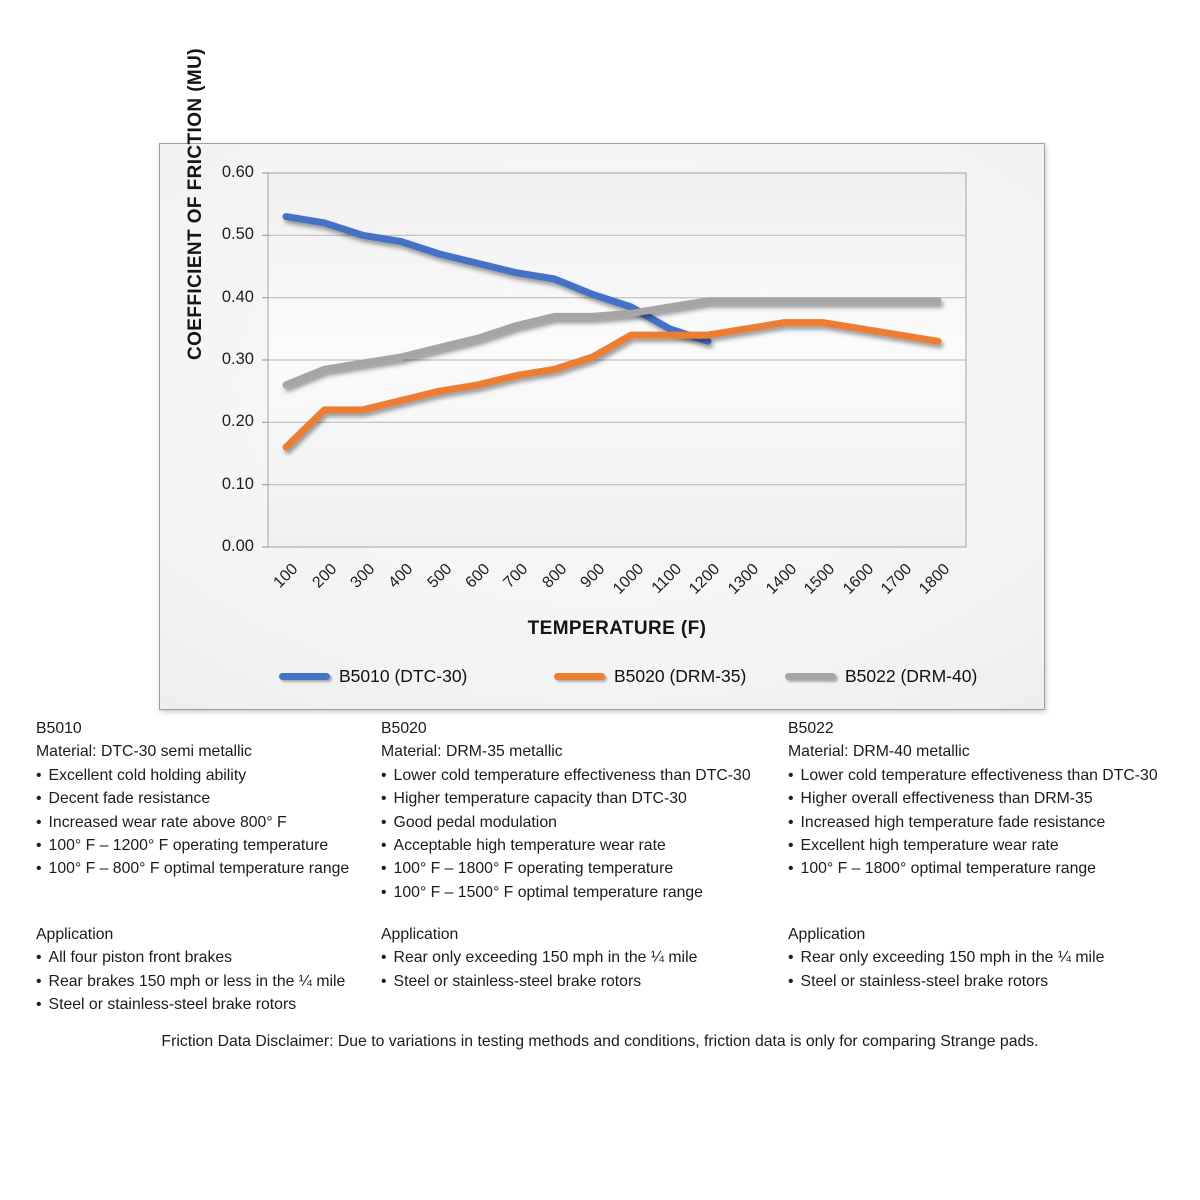 This screenshot has width=1200, height=1200. Describe the element at coordinates (879, 752) in the screenshot. I see `pad-material: Material: DRM-40 metallic` at that location.